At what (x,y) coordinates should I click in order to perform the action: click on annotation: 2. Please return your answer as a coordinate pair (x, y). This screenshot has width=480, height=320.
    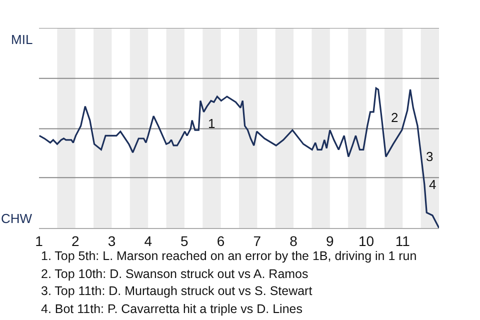
    Looking at the image, I should click on (394, 117).